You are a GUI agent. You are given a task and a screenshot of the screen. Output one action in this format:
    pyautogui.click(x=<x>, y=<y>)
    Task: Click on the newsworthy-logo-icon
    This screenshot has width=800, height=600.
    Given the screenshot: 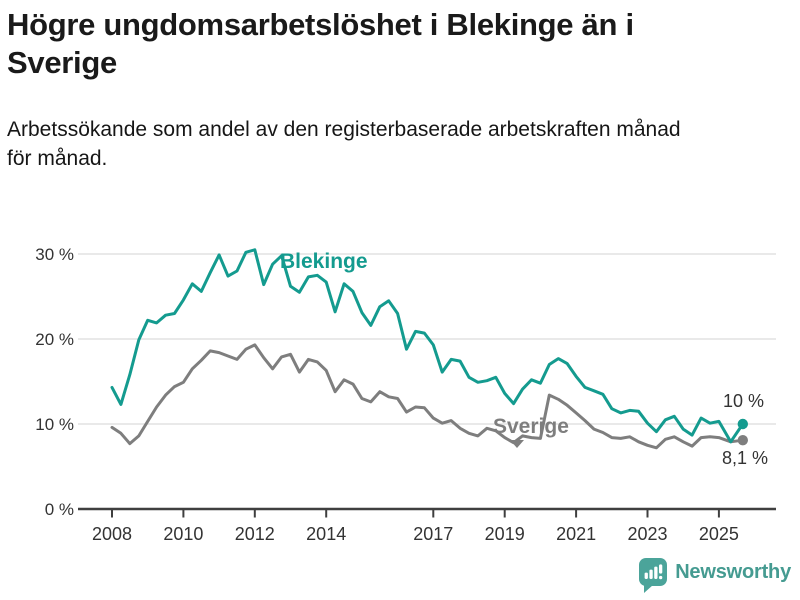 What is the action you would take?
    pyautogui.click(x=653, y=575)
    